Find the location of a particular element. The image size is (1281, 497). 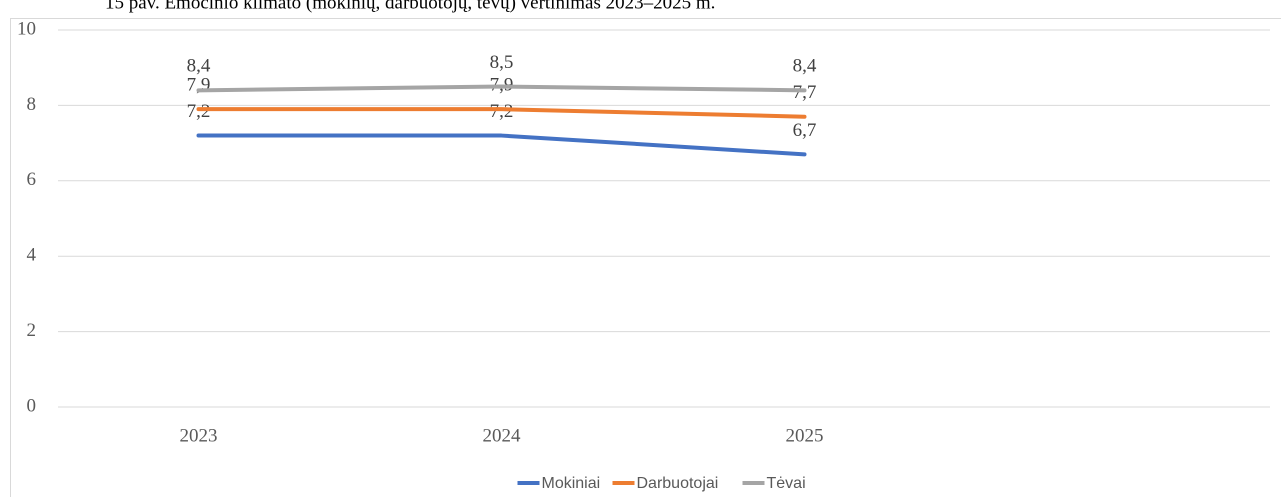

data-label: 7,7 is located at coordinates (805, 92).